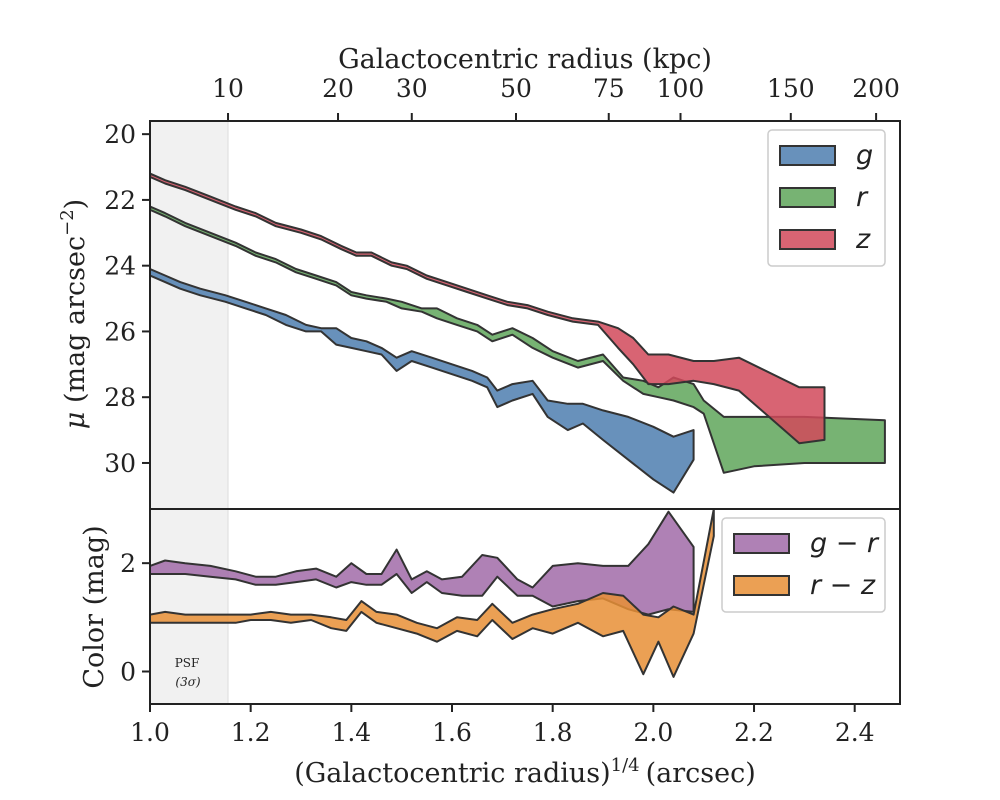  I want to click on top-tick-label: 10, so click(228, 88).